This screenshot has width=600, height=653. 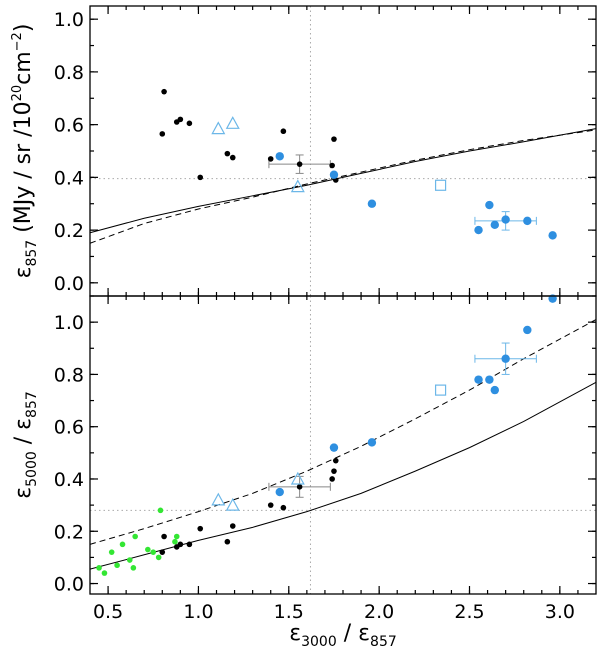 I want to click on bottom-ylabel-sub1: 5000, so click(x=32, y=469).